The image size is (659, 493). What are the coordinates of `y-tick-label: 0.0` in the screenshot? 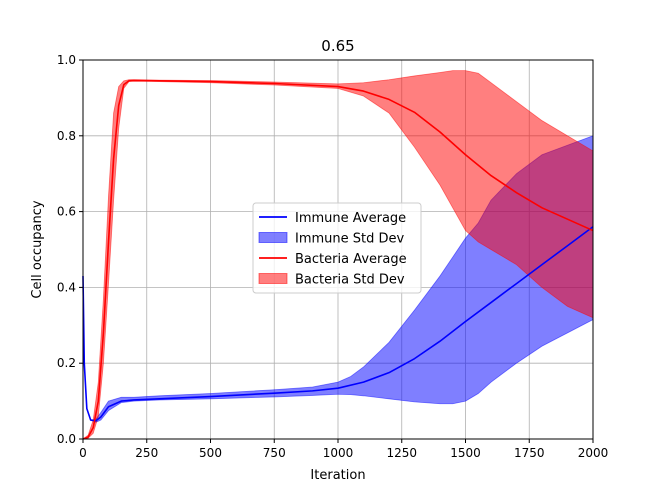 It's located at (66, 439).